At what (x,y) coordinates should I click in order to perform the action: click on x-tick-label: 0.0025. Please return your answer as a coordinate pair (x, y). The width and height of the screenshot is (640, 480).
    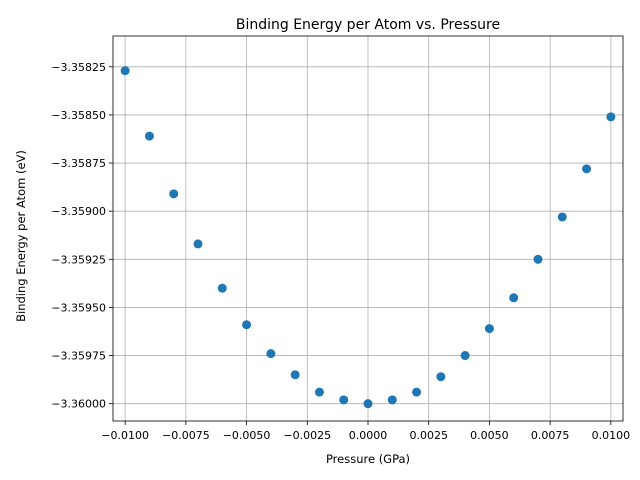
    Looking at the image, I should click on (428, 435).